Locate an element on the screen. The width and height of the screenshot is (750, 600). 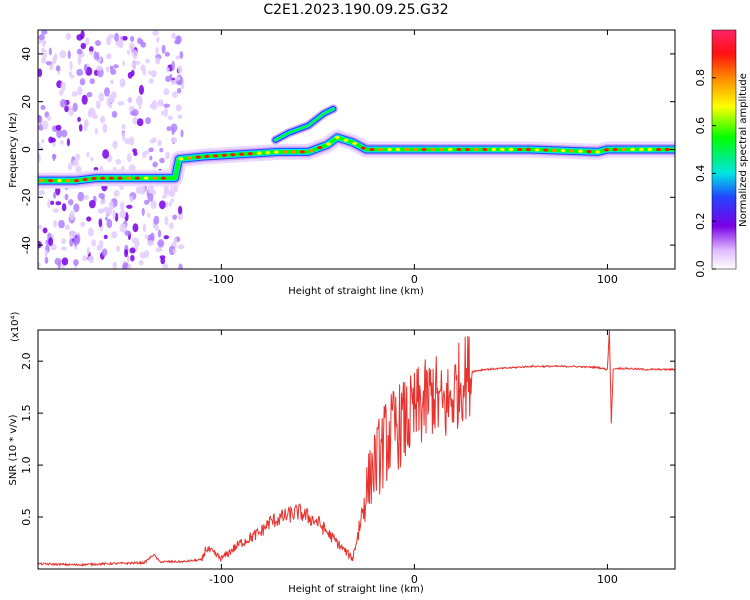
snr-x-tick-label: 0 is located at coordinates (414, 579).